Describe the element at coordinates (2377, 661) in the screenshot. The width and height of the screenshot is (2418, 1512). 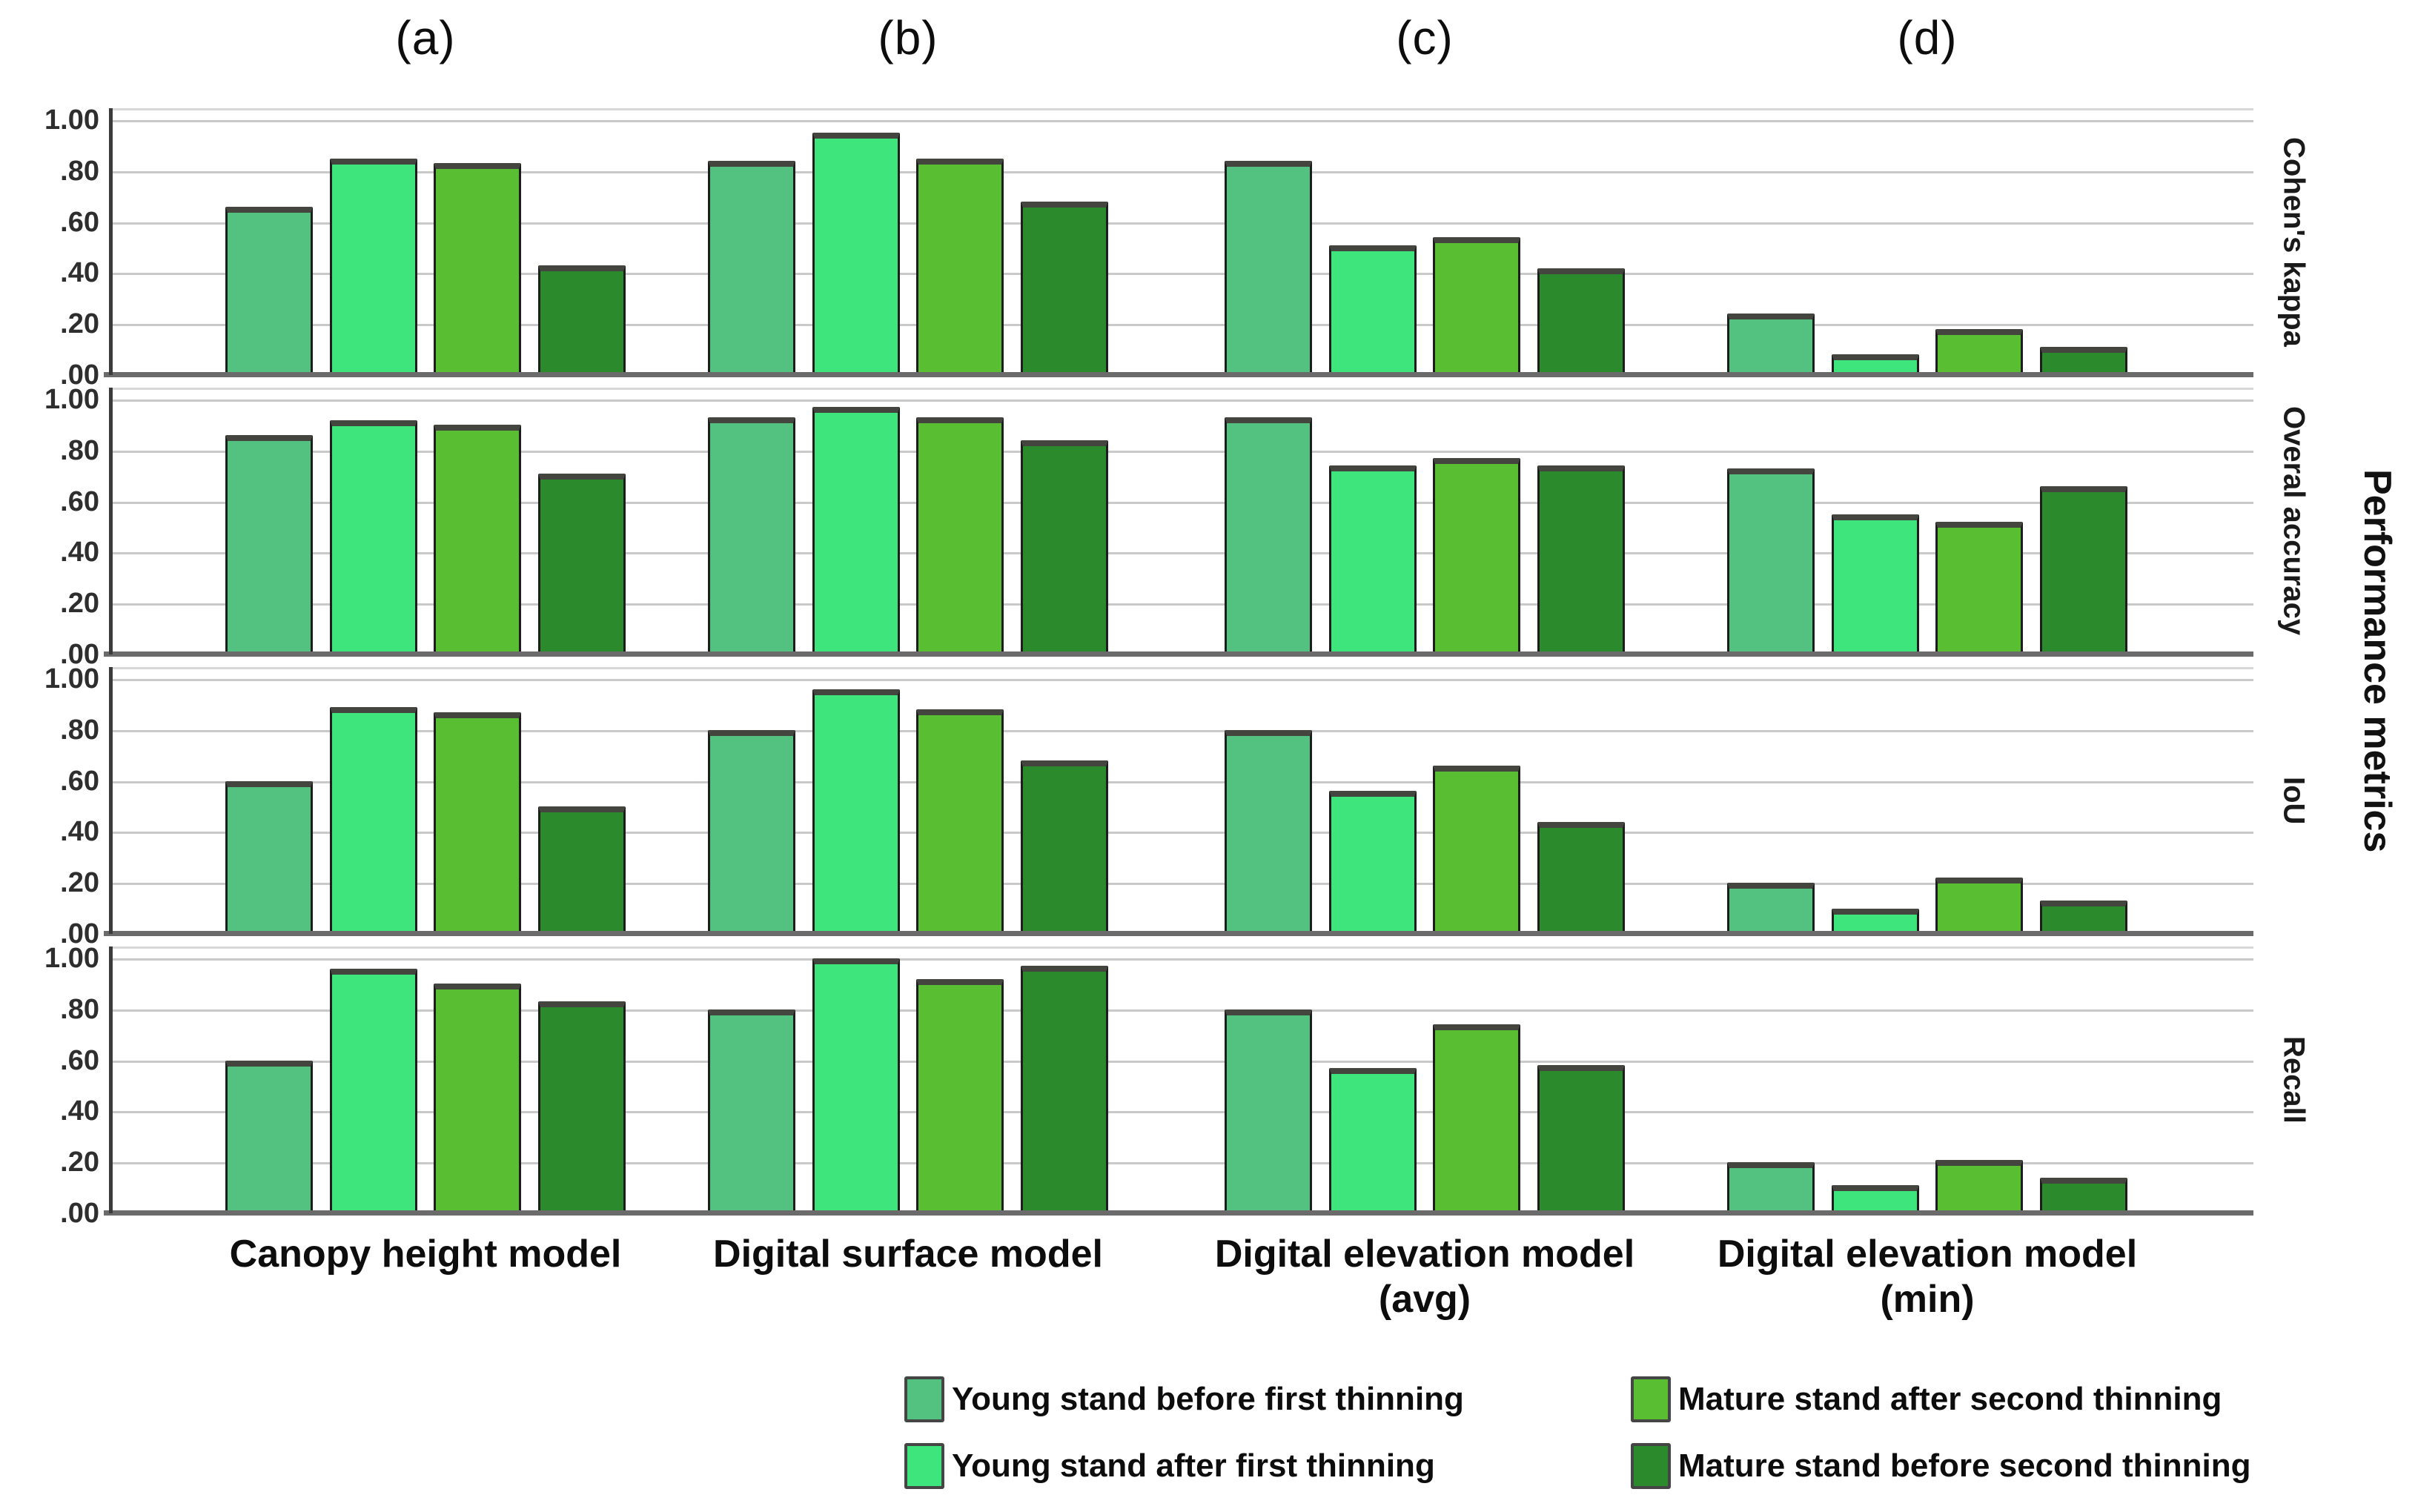
I see `right-axis-title: Performance metrics` at that location.